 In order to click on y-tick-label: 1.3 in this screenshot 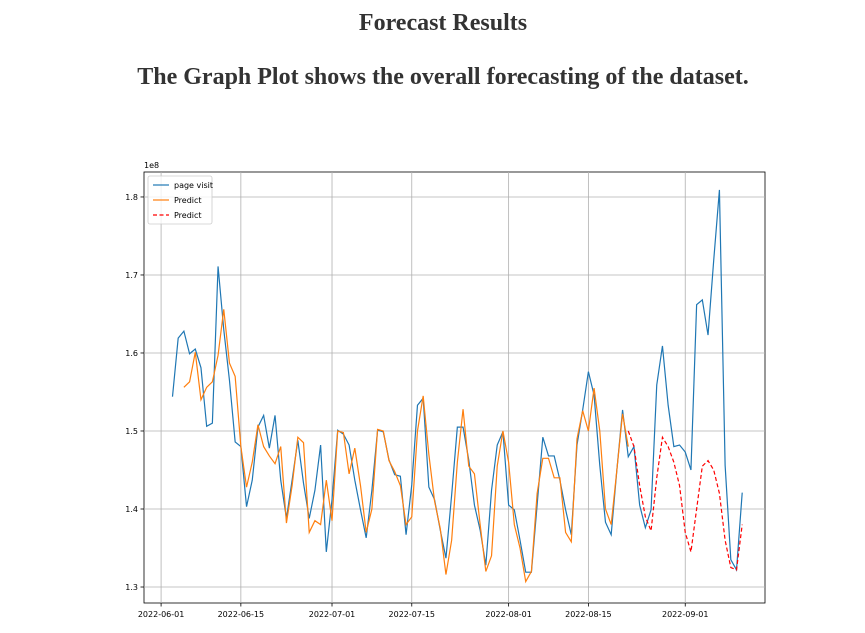, I will do `click(131, 587)`.